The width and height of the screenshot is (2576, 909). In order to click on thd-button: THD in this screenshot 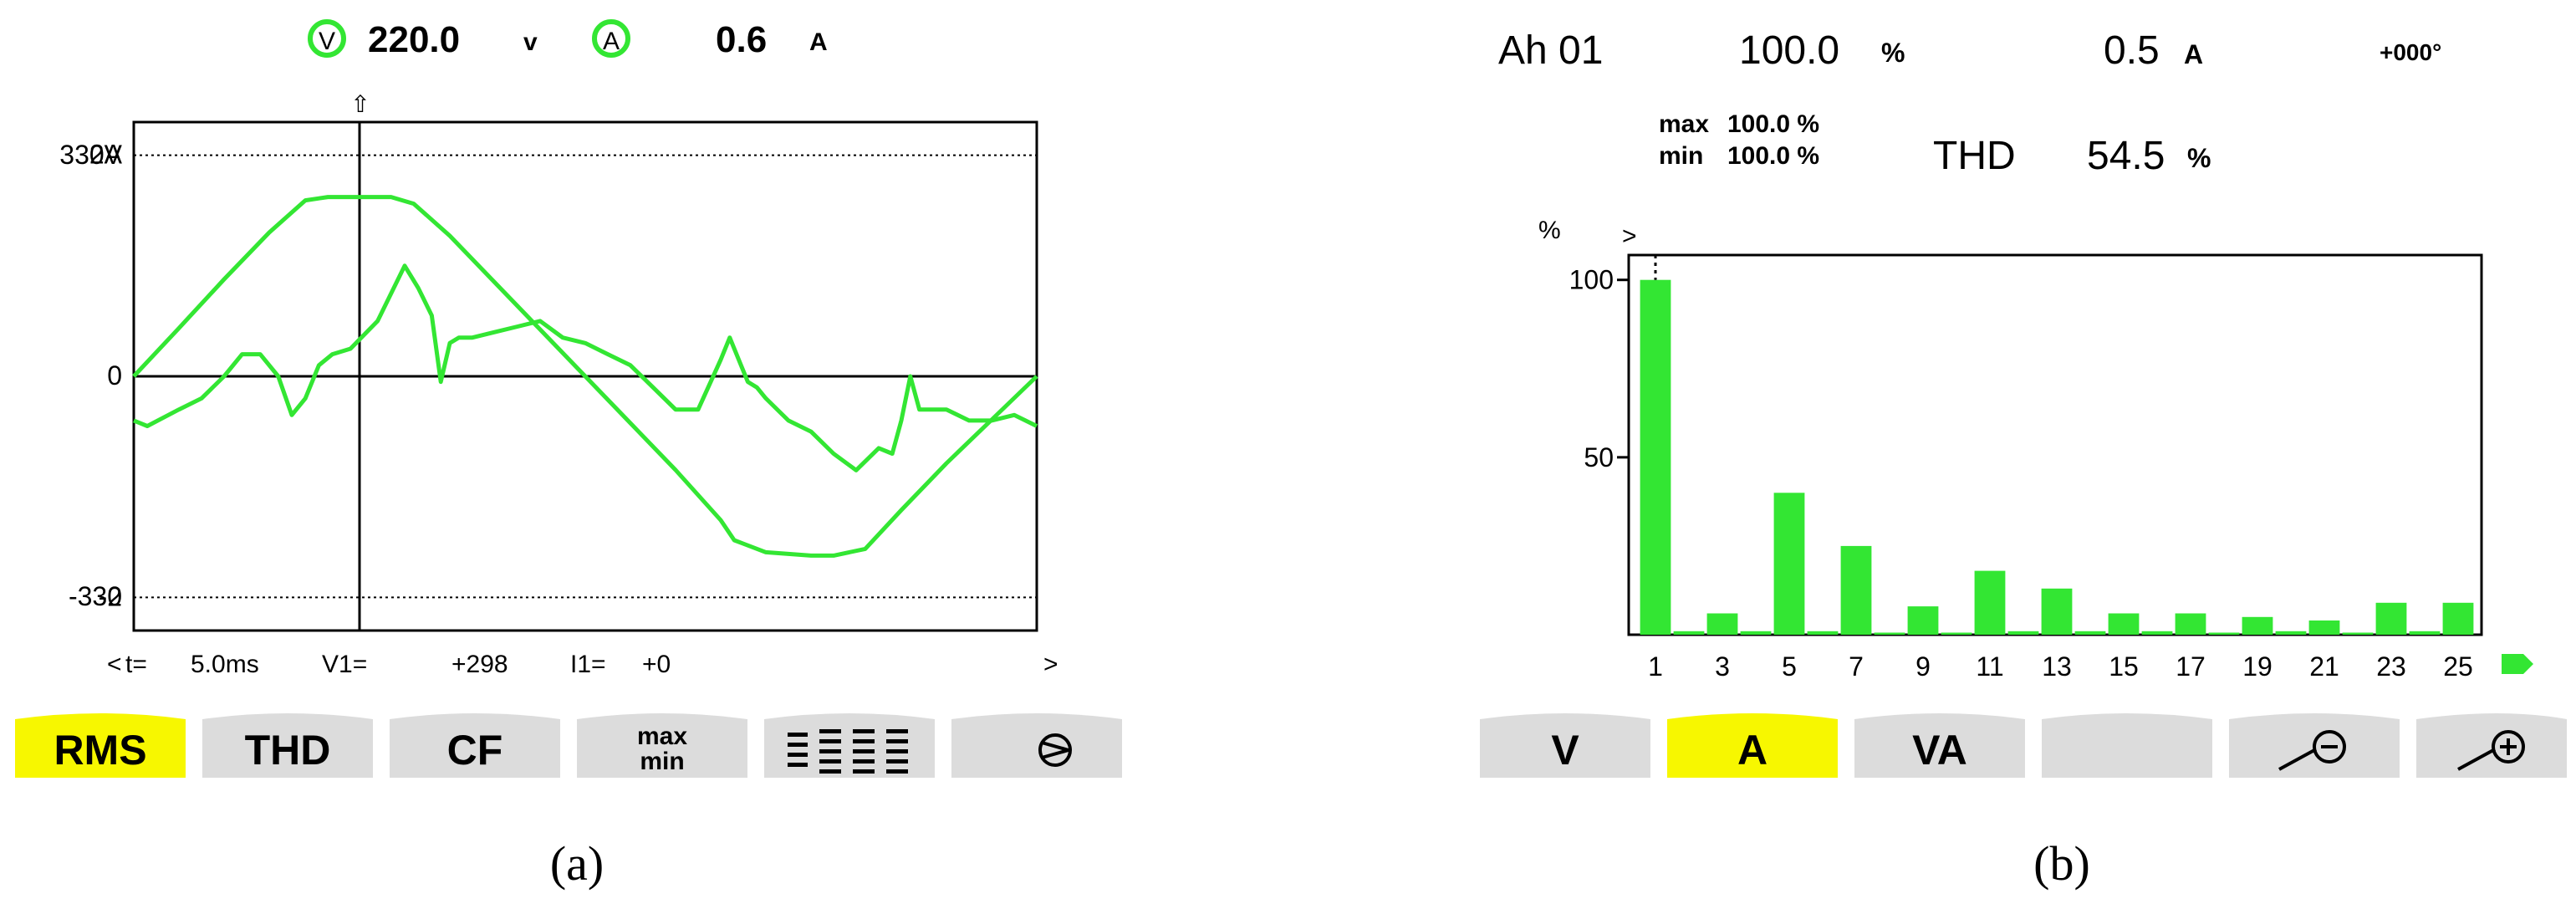, I will do `click(287, 745)`.